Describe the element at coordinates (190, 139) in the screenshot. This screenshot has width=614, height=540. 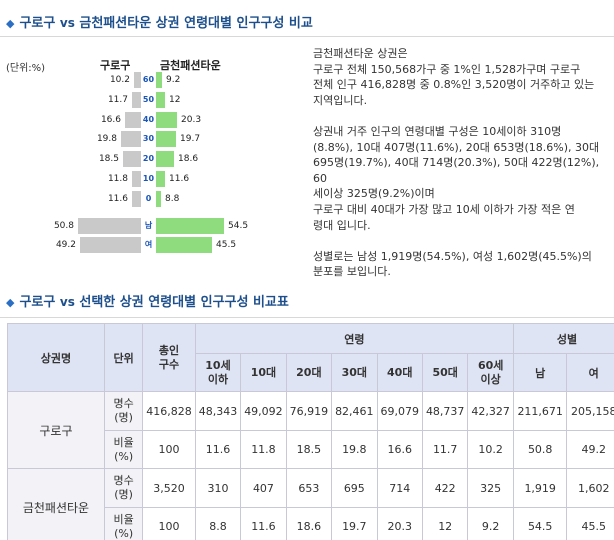
I see `value-right: 19.7` at that location.